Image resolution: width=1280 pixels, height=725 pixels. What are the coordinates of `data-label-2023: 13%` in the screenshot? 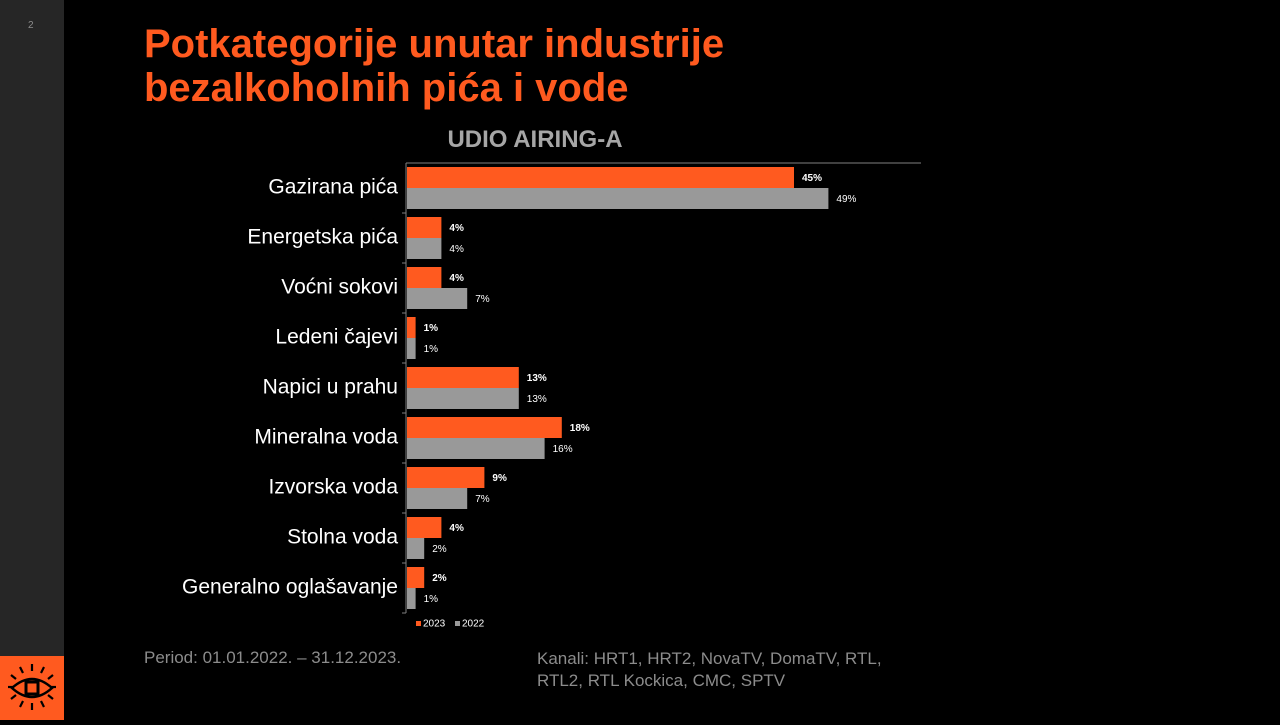 It's located at (537, 378).